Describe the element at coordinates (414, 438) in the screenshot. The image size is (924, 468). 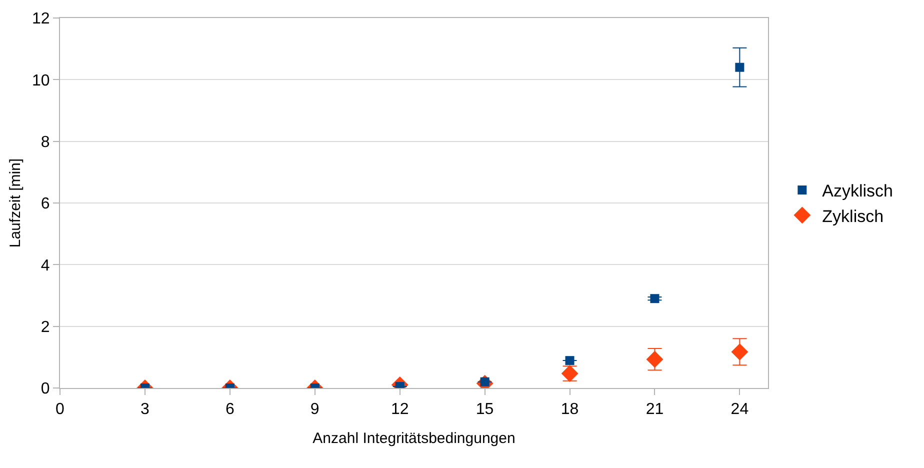
I see `x-axis-title: Anzahl Integritätsbedingungen` at that location.